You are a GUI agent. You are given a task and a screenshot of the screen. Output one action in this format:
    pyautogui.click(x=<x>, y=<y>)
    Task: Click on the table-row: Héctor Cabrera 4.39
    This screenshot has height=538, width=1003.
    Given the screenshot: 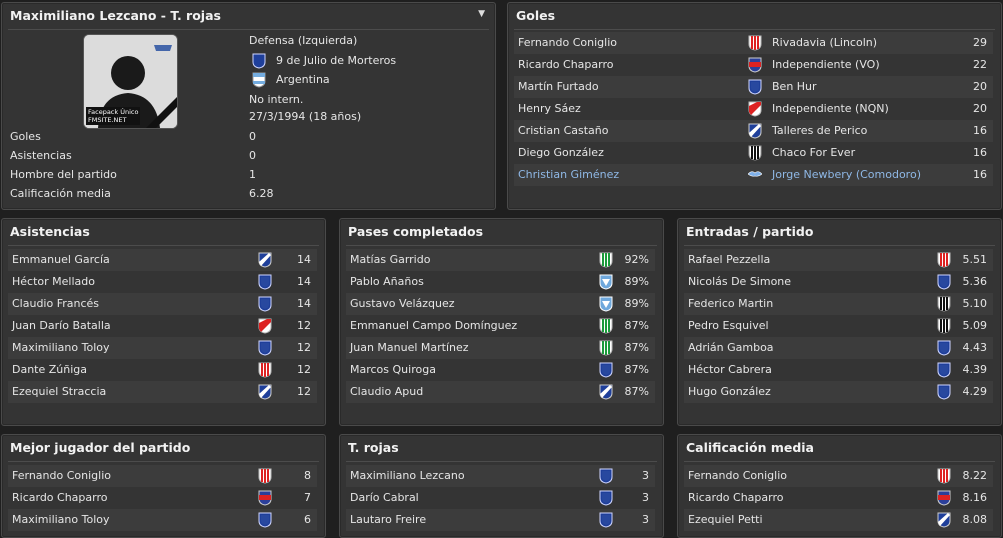 What is the action you would take?
    pyautogui.click(x=838, y=370)
    